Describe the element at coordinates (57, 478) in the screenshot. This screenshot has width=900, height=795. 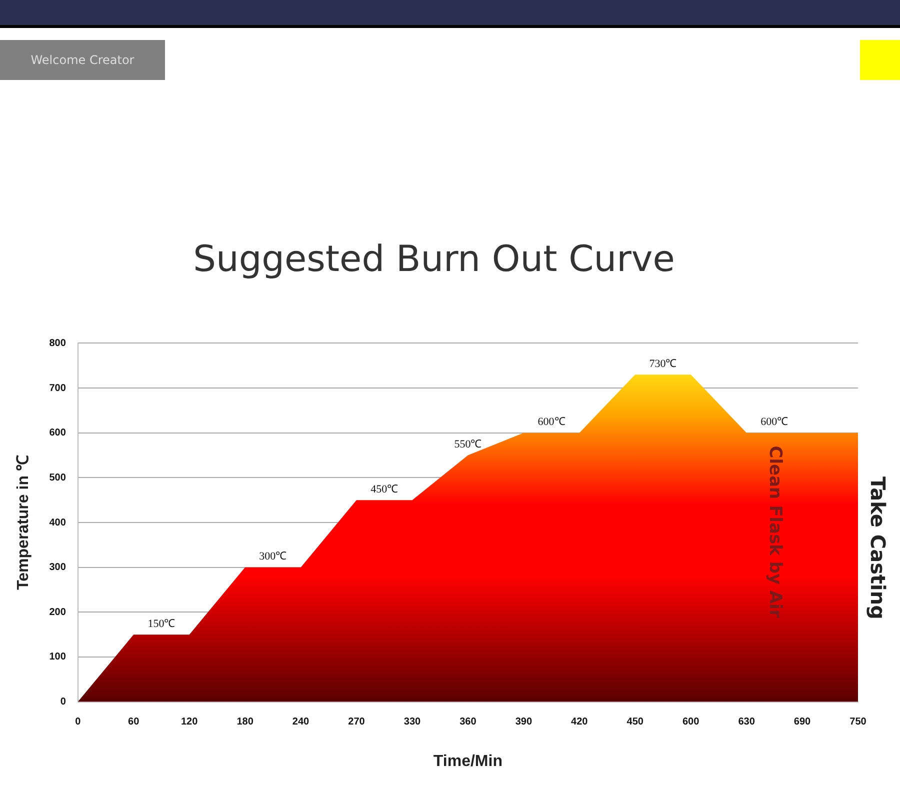
I see `y-tick-label: 500` at that location.